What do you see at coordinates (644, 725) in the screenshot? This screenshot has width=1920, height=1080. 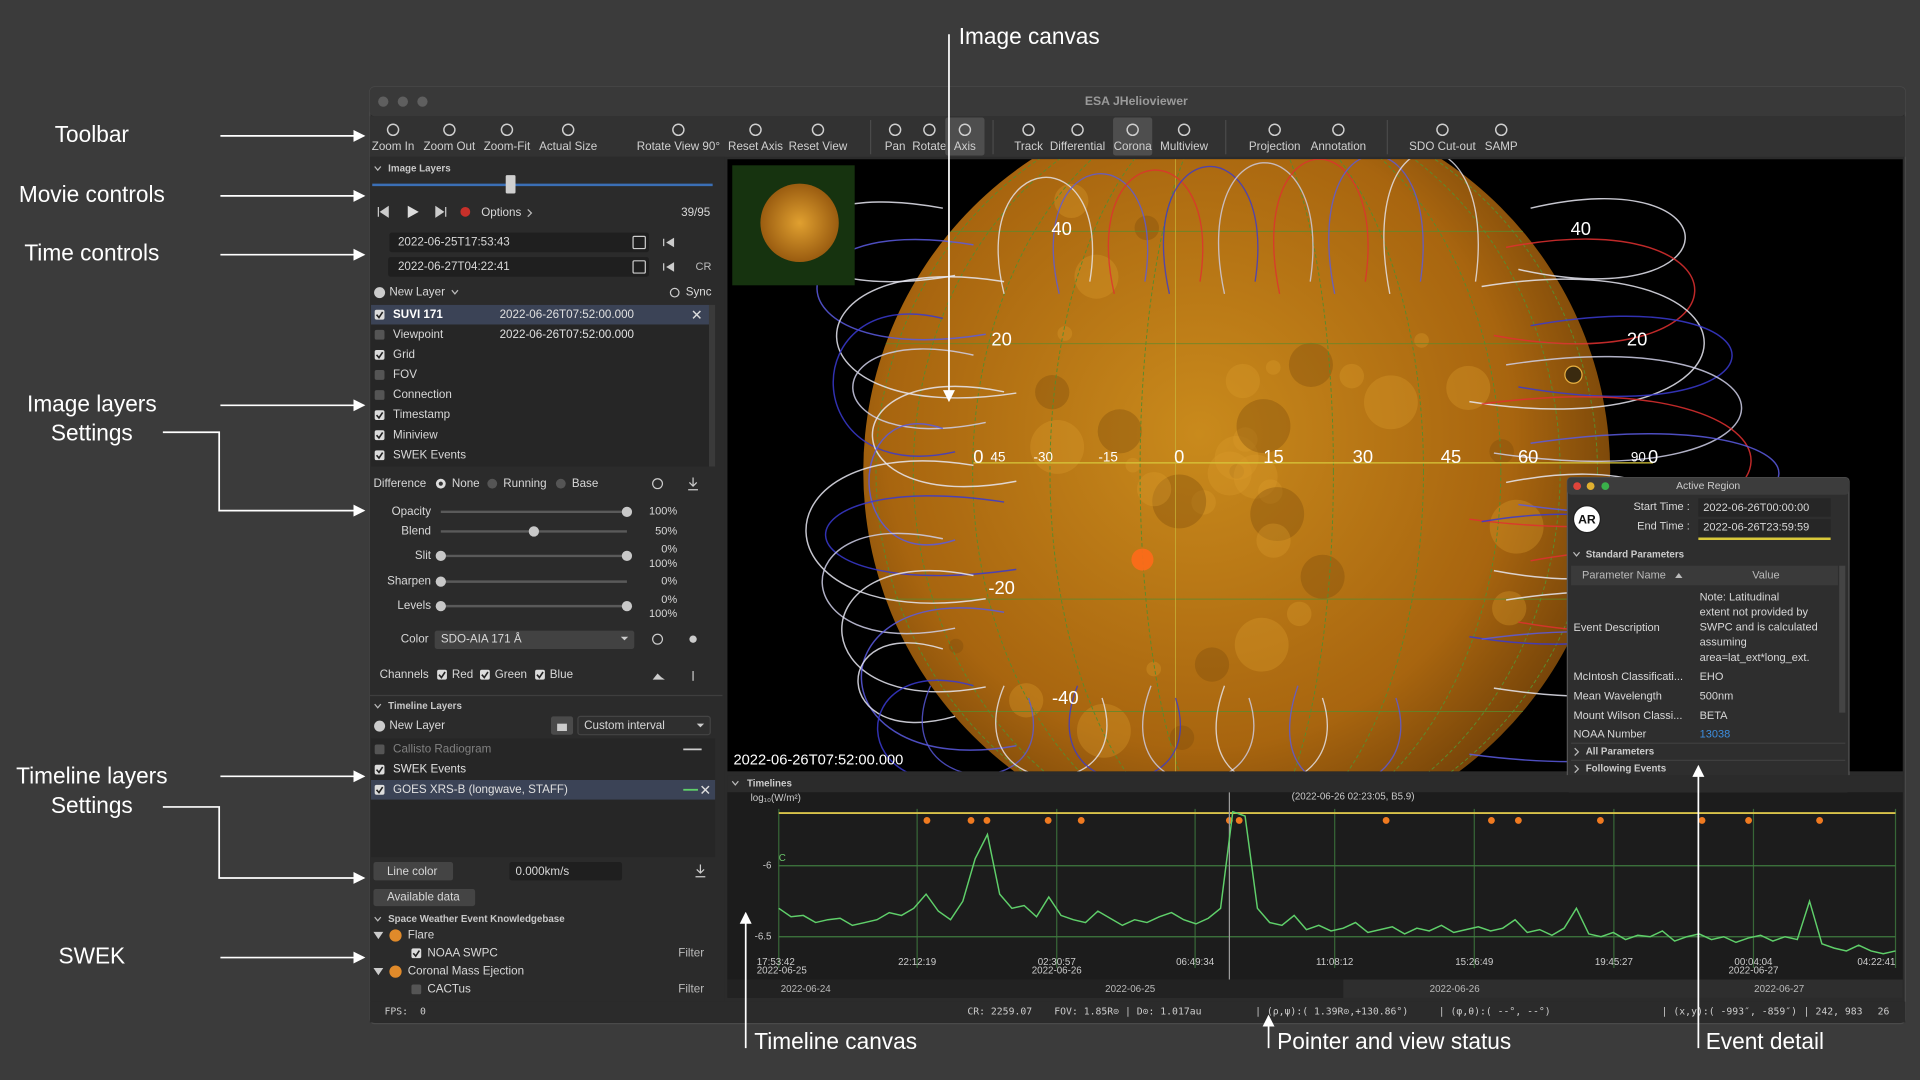 I see `interval-dropdown` at bounding box center [644, 725].